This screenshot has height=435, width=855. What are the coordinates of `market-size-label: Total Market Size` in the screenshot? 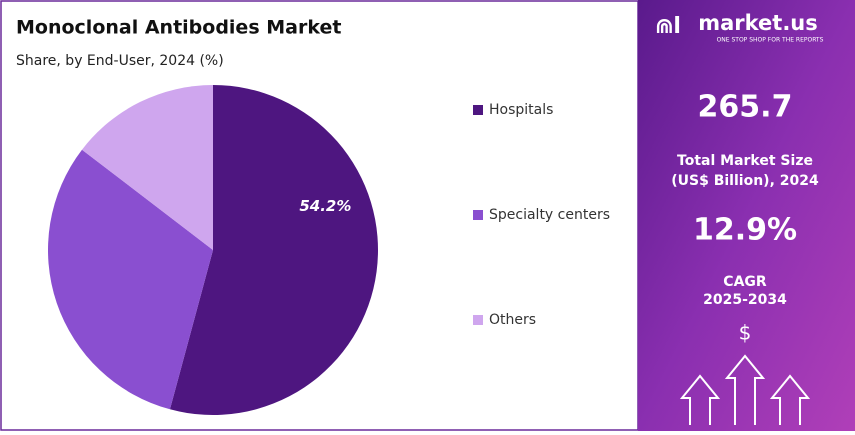 It's located at (745, 161).